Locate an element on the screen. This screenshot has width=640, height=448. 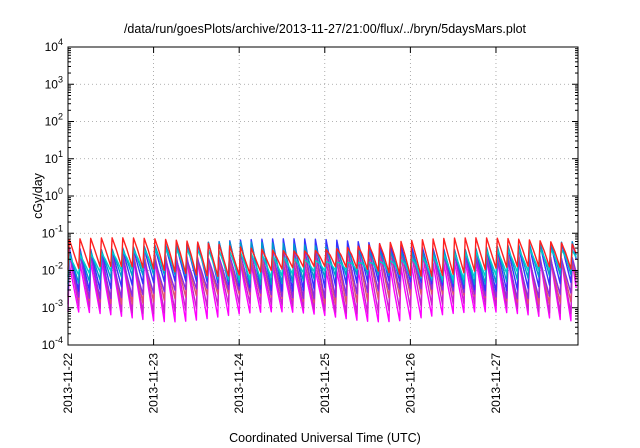
x-tick-label: 2013-11-26 is located at coordinates (410, 383).